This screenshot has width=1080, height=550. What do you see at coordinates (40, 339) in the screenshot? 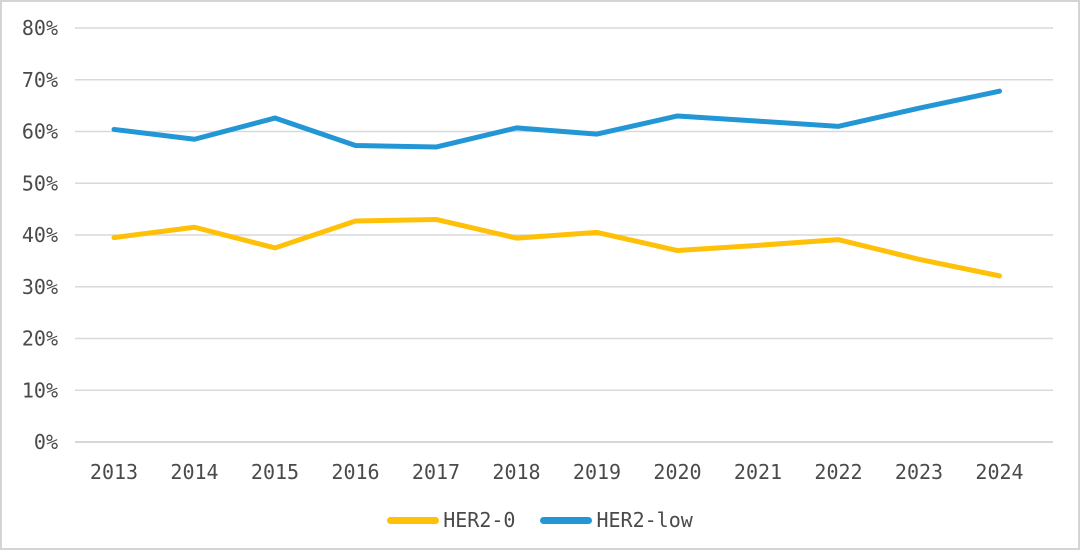
I see `y-tick-label: 20%` at bounding box center [40, 339].